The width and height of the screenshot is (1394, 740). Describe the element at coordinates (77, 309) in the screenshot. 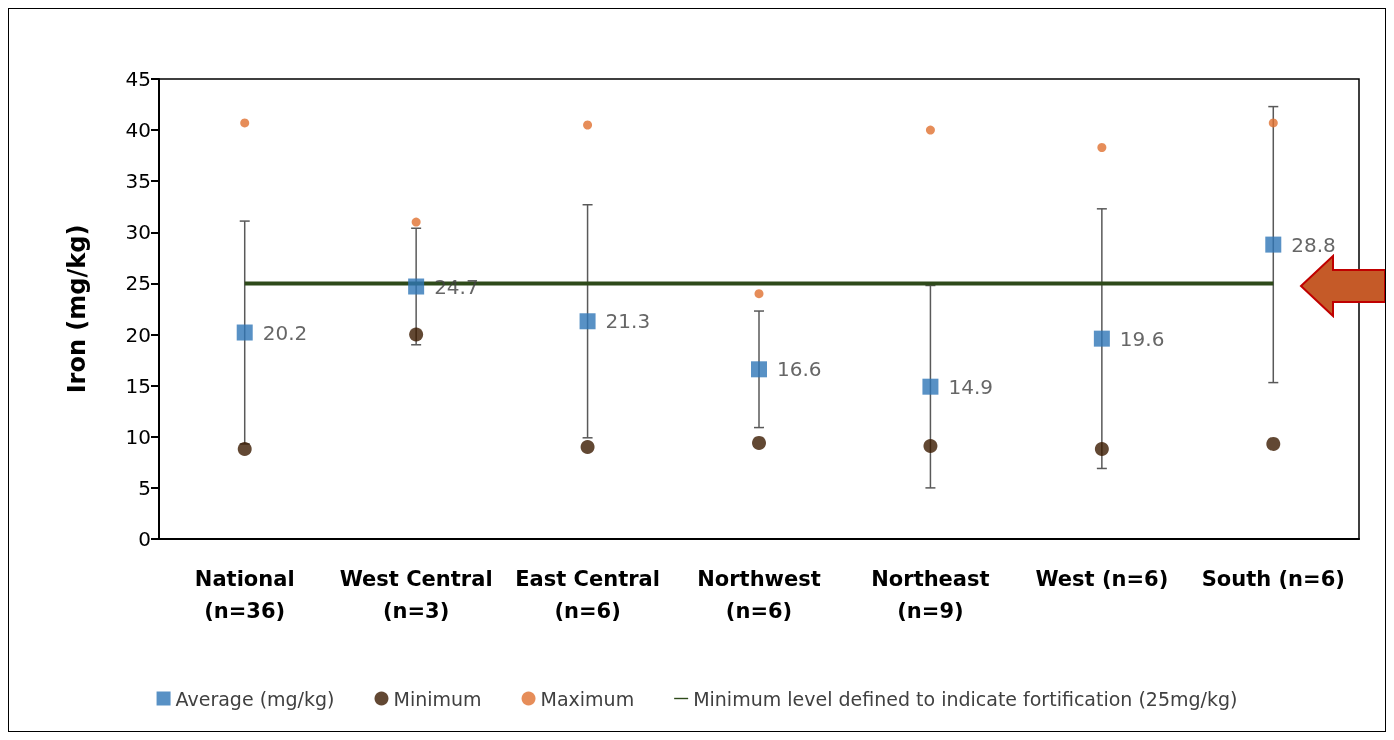

I see `y-axis-title: Iron (mg/kg)` at that location.